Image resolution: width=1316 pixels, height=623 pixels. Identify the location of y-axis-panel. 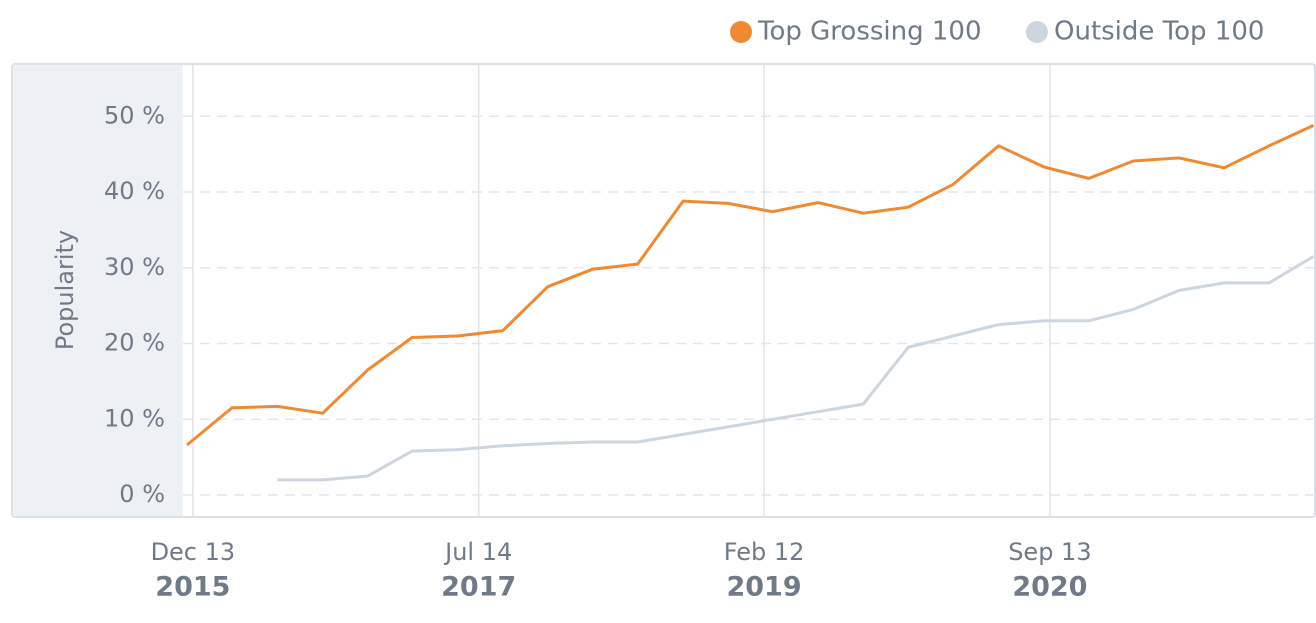
(97, 290).